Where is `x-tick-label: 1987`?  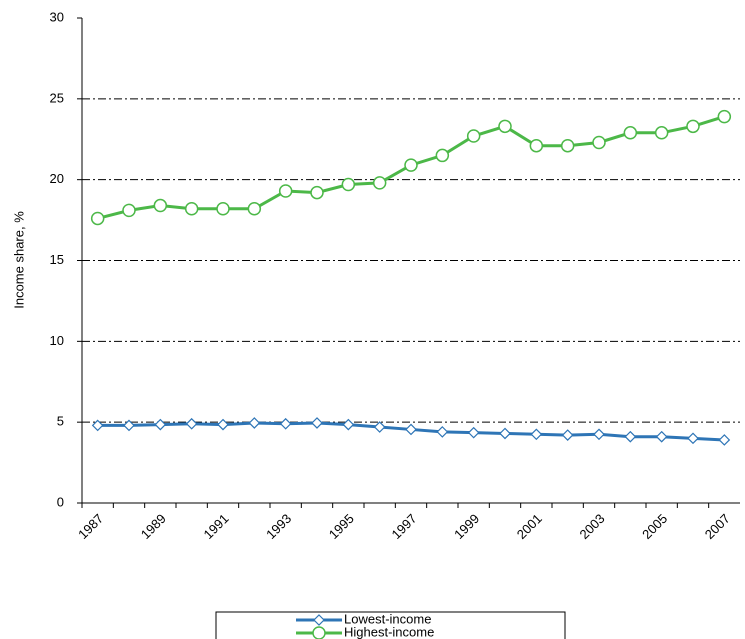
x-tick-label: 1987 is located at coordinates (90, 526).